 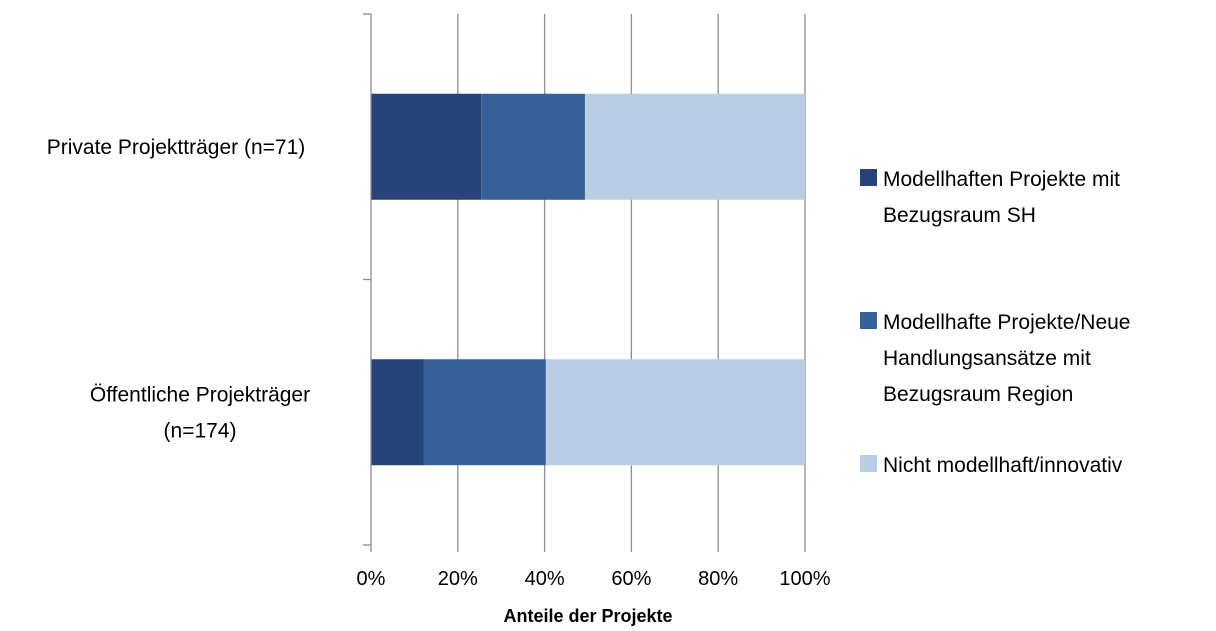 What do you see at coordinates (371, 579) in the screenshot?
I see `x-tick-label: 0%` at bounding box center [371, 579].